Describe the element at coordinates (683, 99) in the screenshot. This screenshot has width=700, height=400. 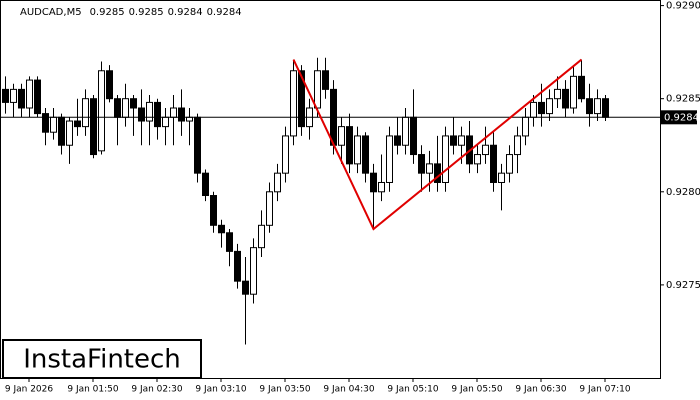
I see `y-tick-label: 0.9285` at that location.